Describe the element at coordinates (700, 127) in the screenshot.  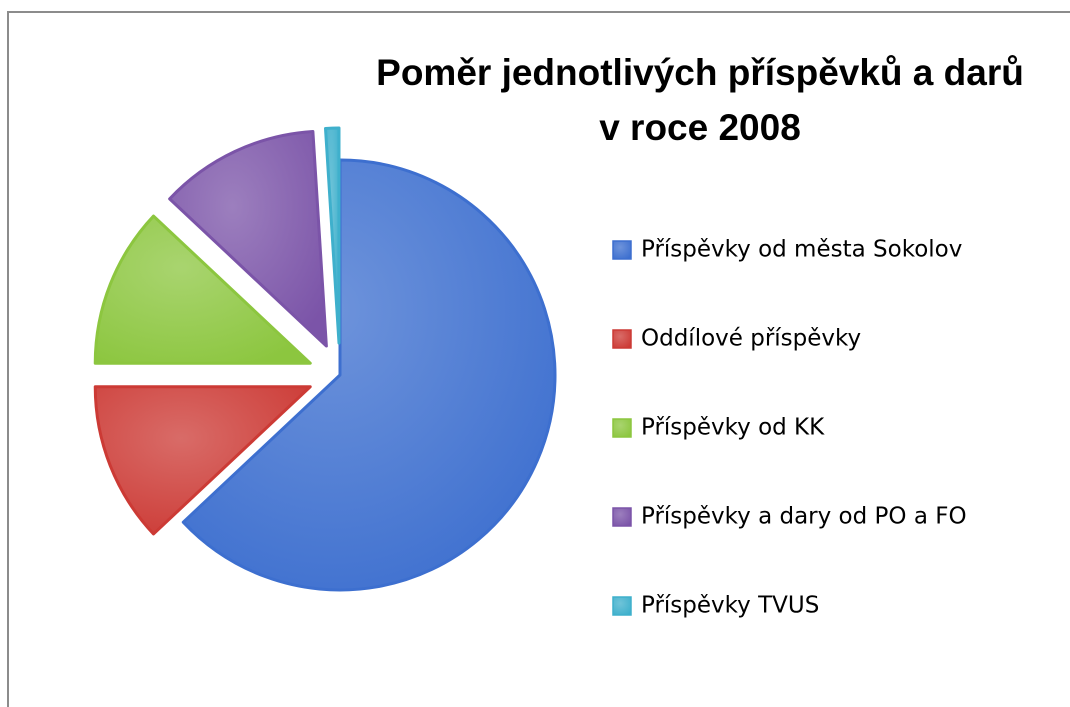
I see `title-line: v roce 2008` at that location.